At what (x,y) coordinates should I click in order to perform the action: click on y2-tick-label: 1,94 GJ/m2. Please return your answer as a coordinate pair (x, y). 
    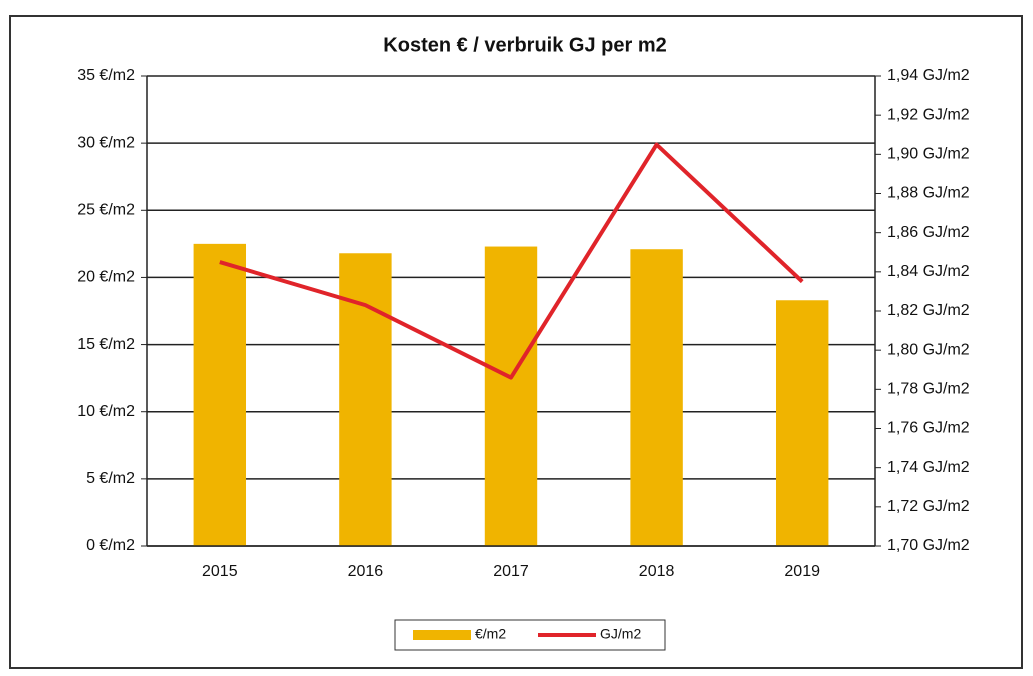
    Looking at the image, I should click on (928, 75).